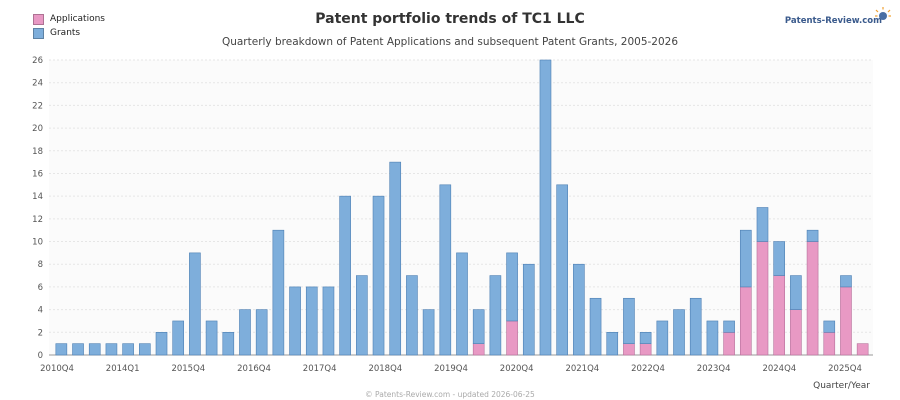  What do you see at coordinates (320, 369) in the screenshot?
I see `x-tick-label: 2017Q4` at bounding box center [320, 369].